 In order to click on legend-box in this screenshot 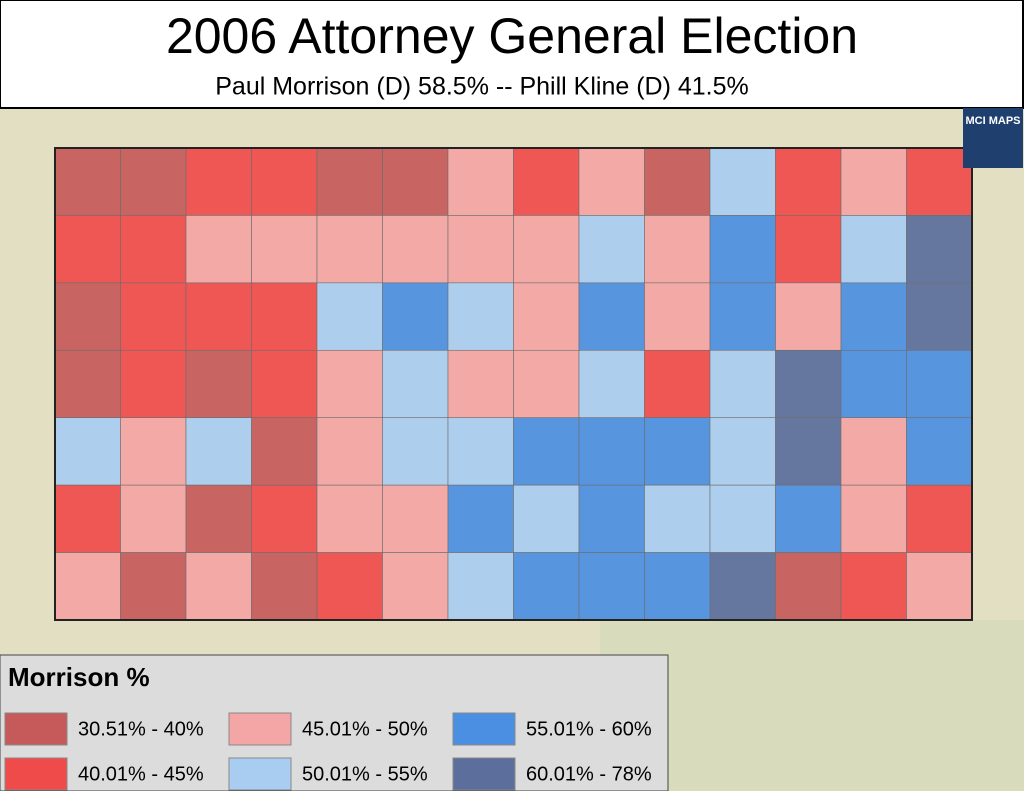, I will do `click(334, 722)`.